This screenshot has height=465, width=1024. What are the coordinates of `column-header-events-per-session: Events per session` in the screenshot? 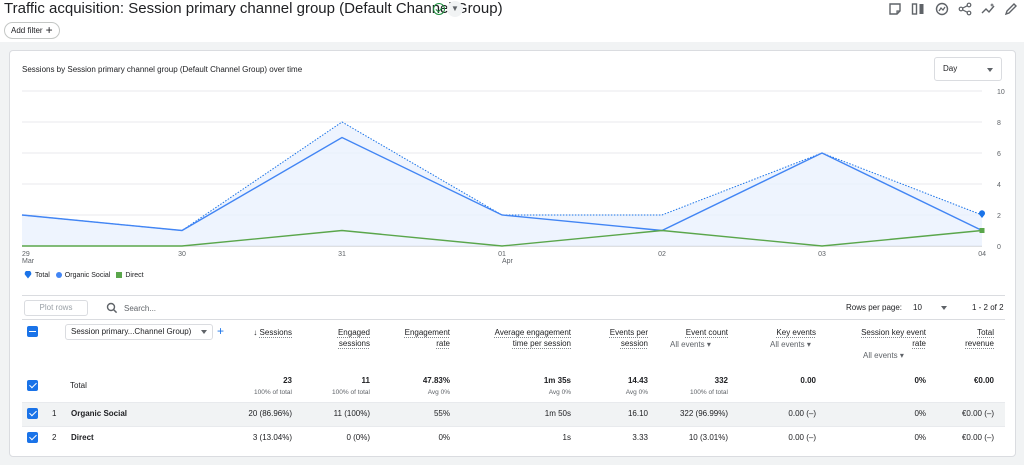 It's located at (619, 338).